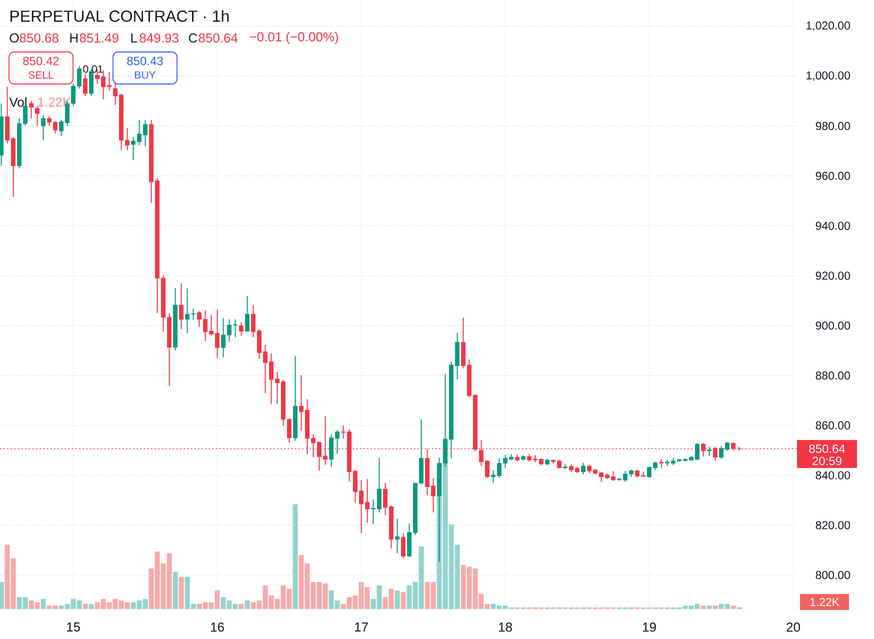 This screenshot has width=874, height=639. Describe the element at coordinates (833, 575) in the screenshot. I see `y-tick-label: 800.00` at that location.